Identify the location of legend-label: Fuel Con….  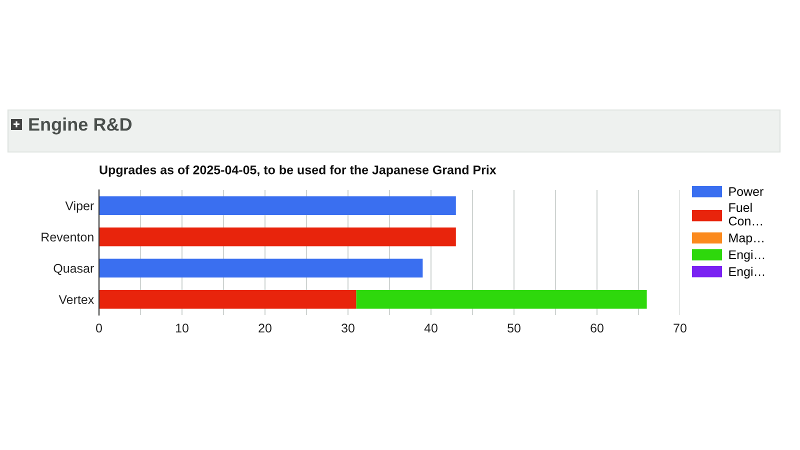
(745, 214).